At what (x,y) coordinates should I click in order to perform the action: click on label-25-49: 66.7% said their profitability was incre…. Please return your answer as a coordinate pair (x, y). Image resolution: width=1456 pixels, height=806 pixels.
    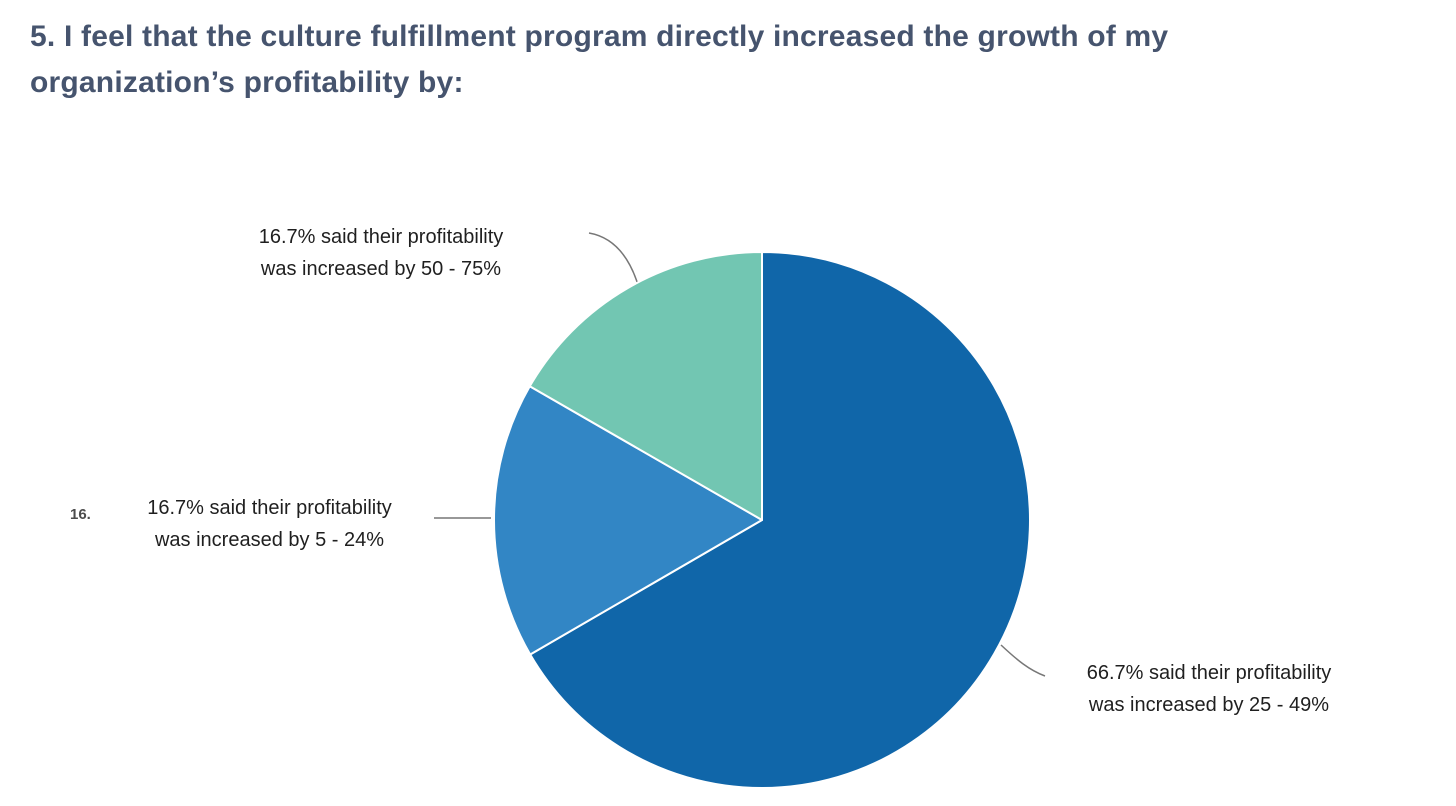
    Looking at the image, I should click on (1209, 689).